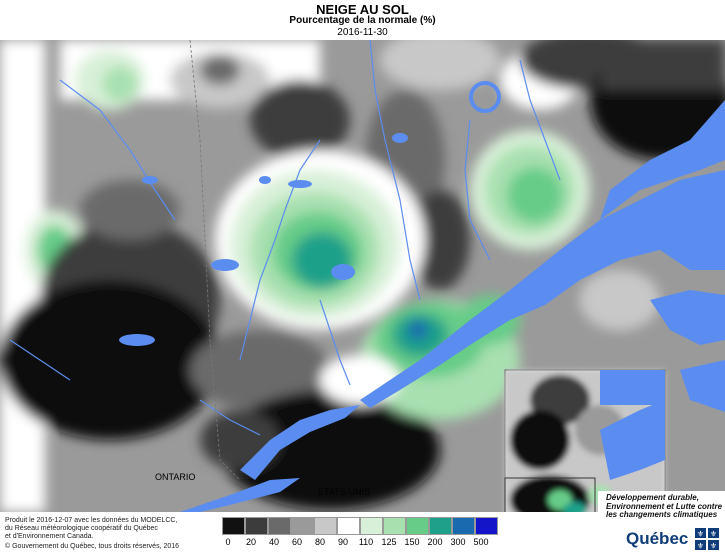 Image resolution: width=725 pixels, height=552 pixels. I want to click on credit-line-3: et d'Environnement Canada., so click(49, 536).